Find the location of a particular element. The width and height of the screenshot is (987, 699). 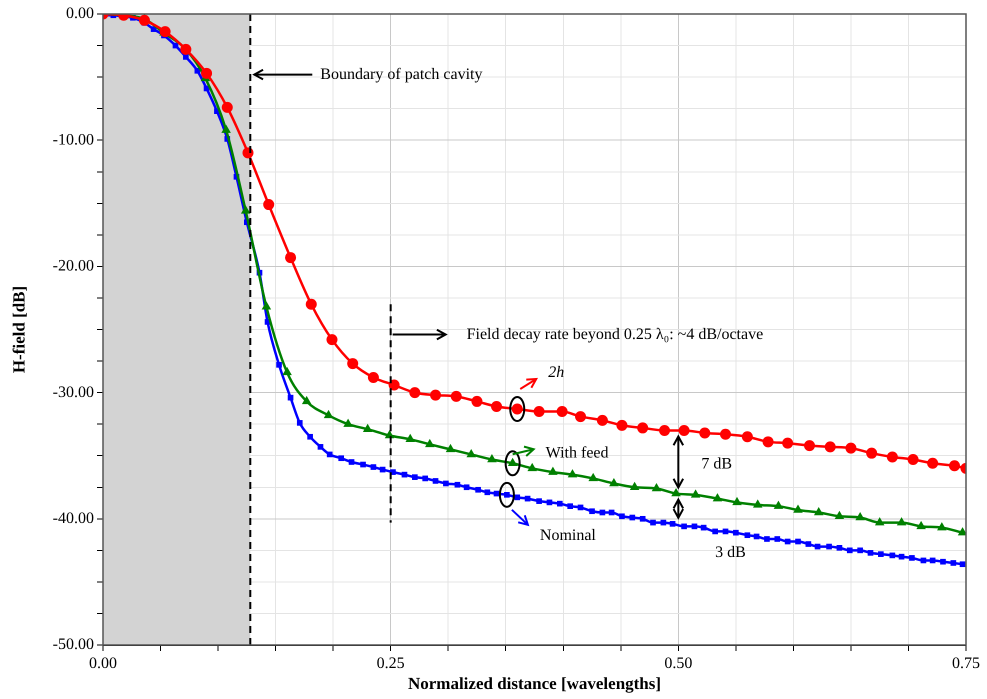

y-tick-label: -10.00 is located at coordinates (73, 139).